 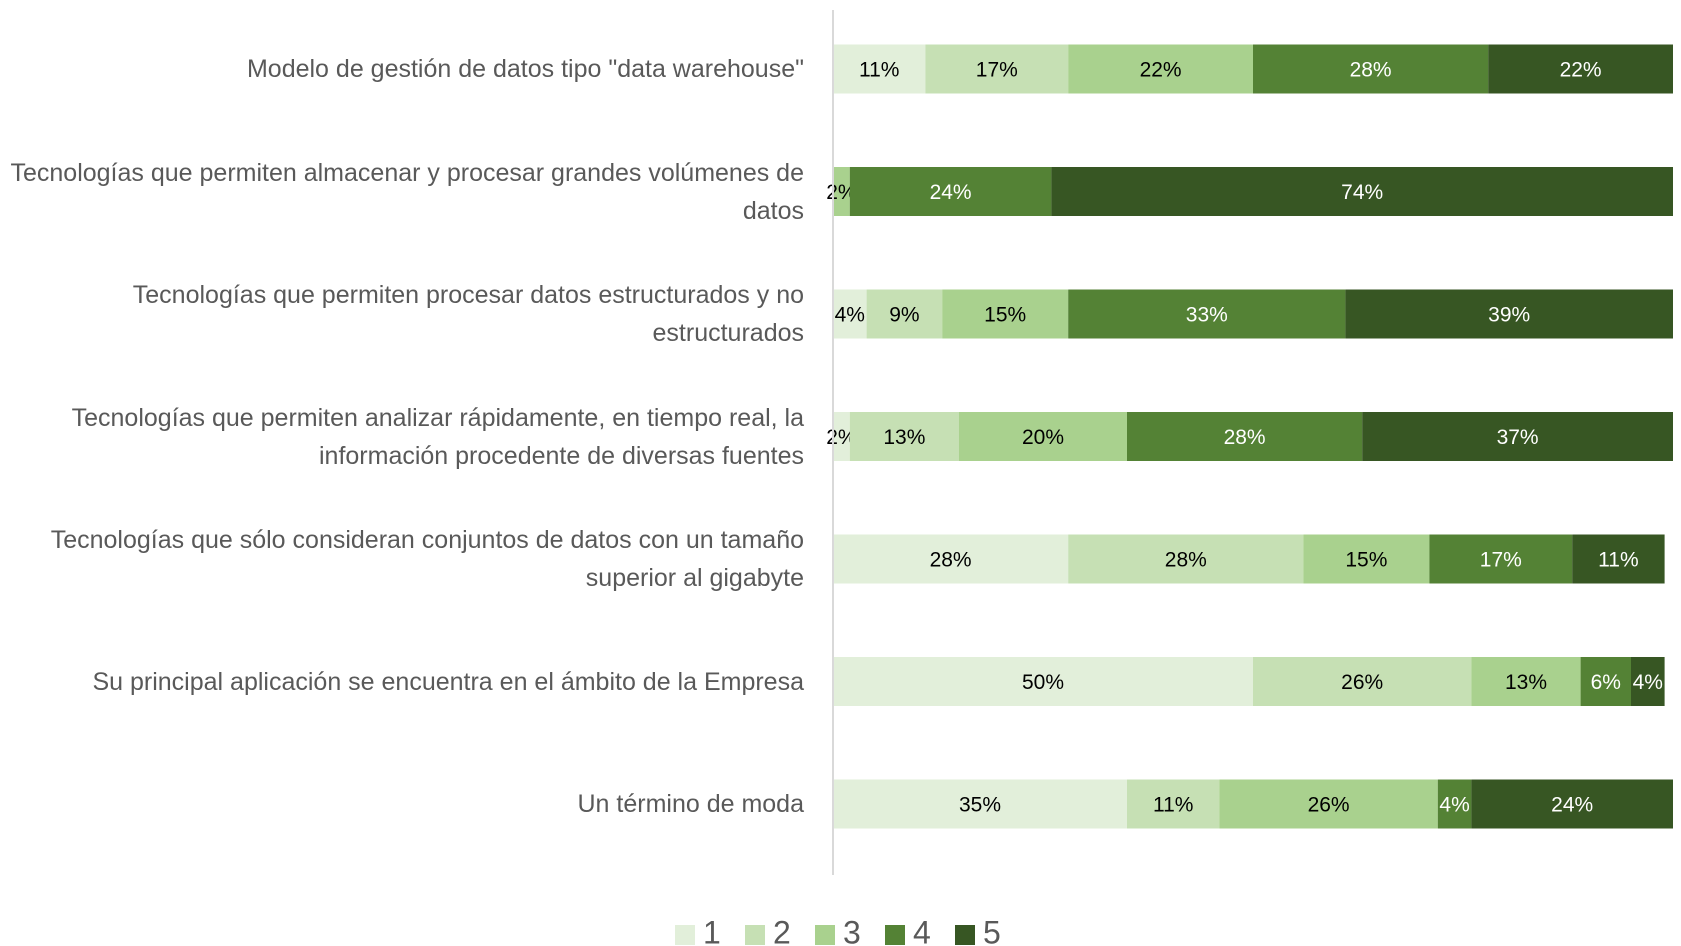 I want to click on data-label: 9%, so click(x=904, y=315).